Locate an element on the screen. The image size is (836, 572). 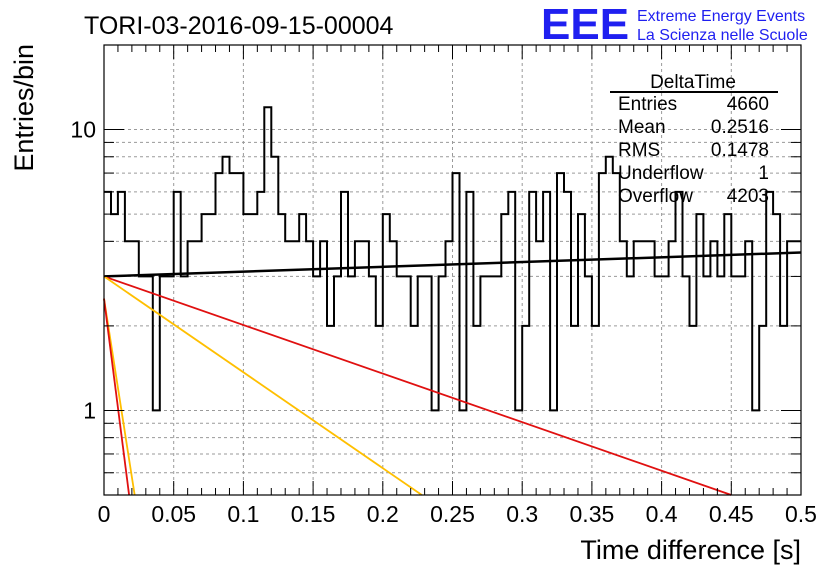
x-tick-label: 0.4 is located at coordinates (662, 514).